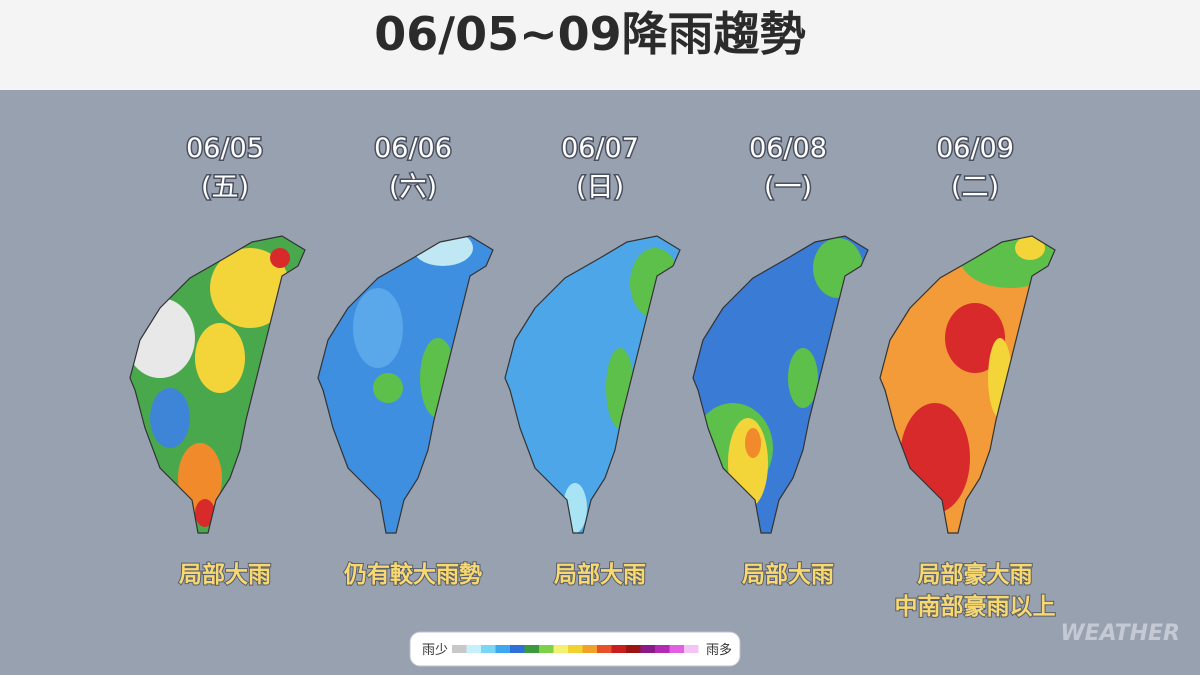  What do you see at coordinates (788, 187) in the screenshot?
I see `weekday: (一)` at bounding box center [788, 187].